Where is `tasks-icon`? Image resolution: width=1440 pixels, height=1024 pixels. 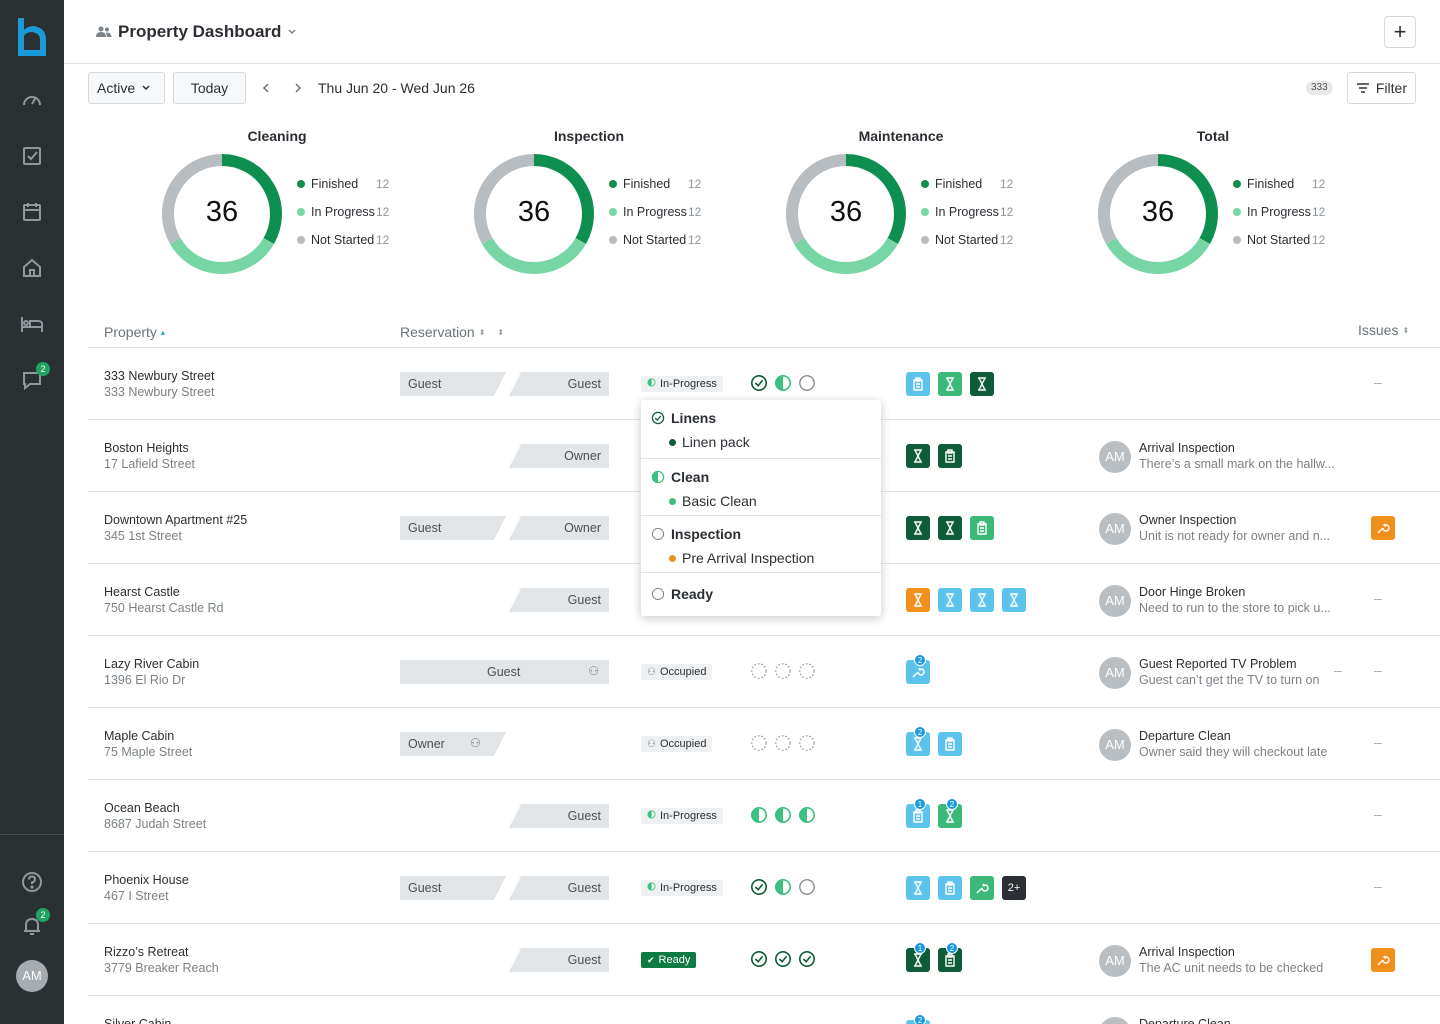 tasks-icon is located at coordinates (32, 156).